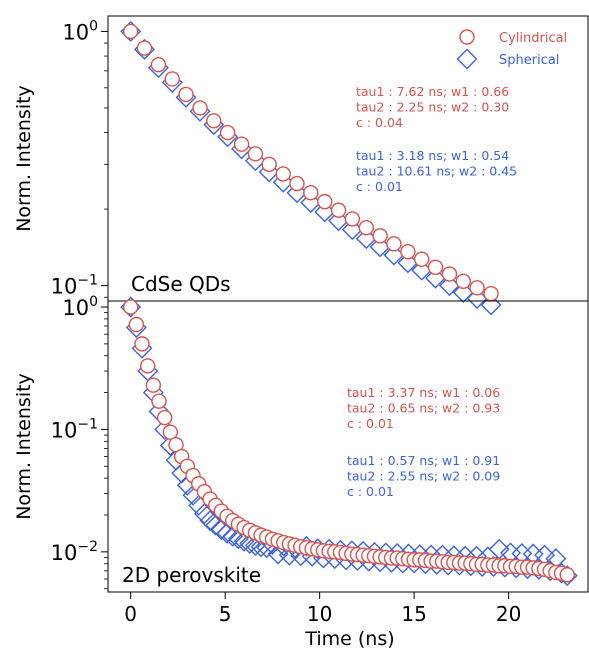  What do you see at coordinates (379, 122) in the screenshot?
I see `fit-annotation-cylindrical: c : 0.04` at bounding box center [379, 122].